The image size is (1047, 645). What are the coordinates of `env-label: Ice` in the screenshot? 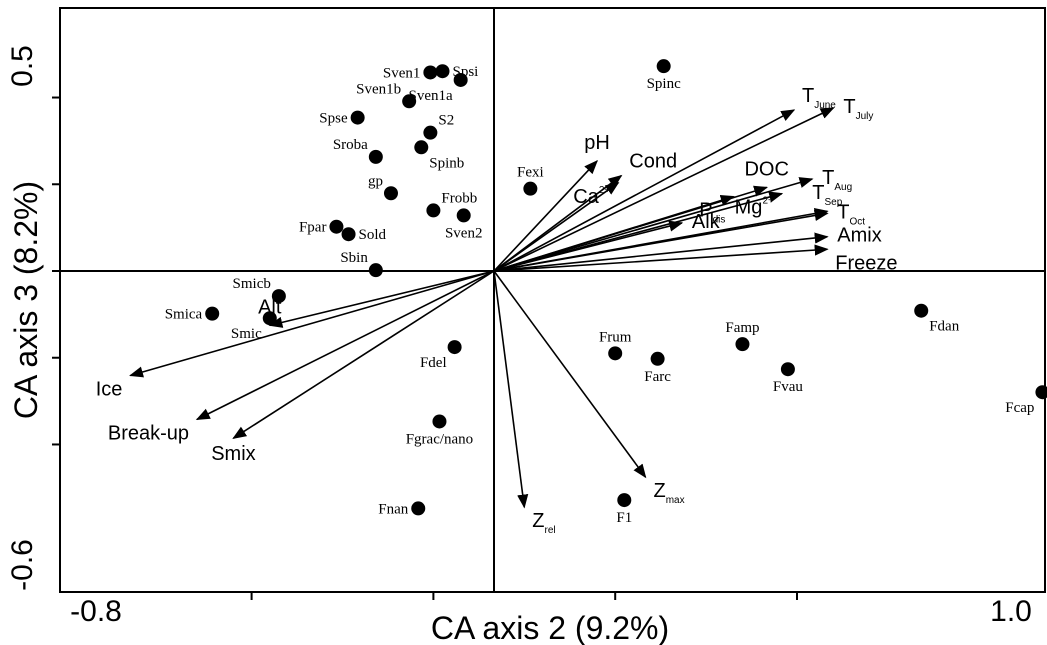 It's located at (109, 390).